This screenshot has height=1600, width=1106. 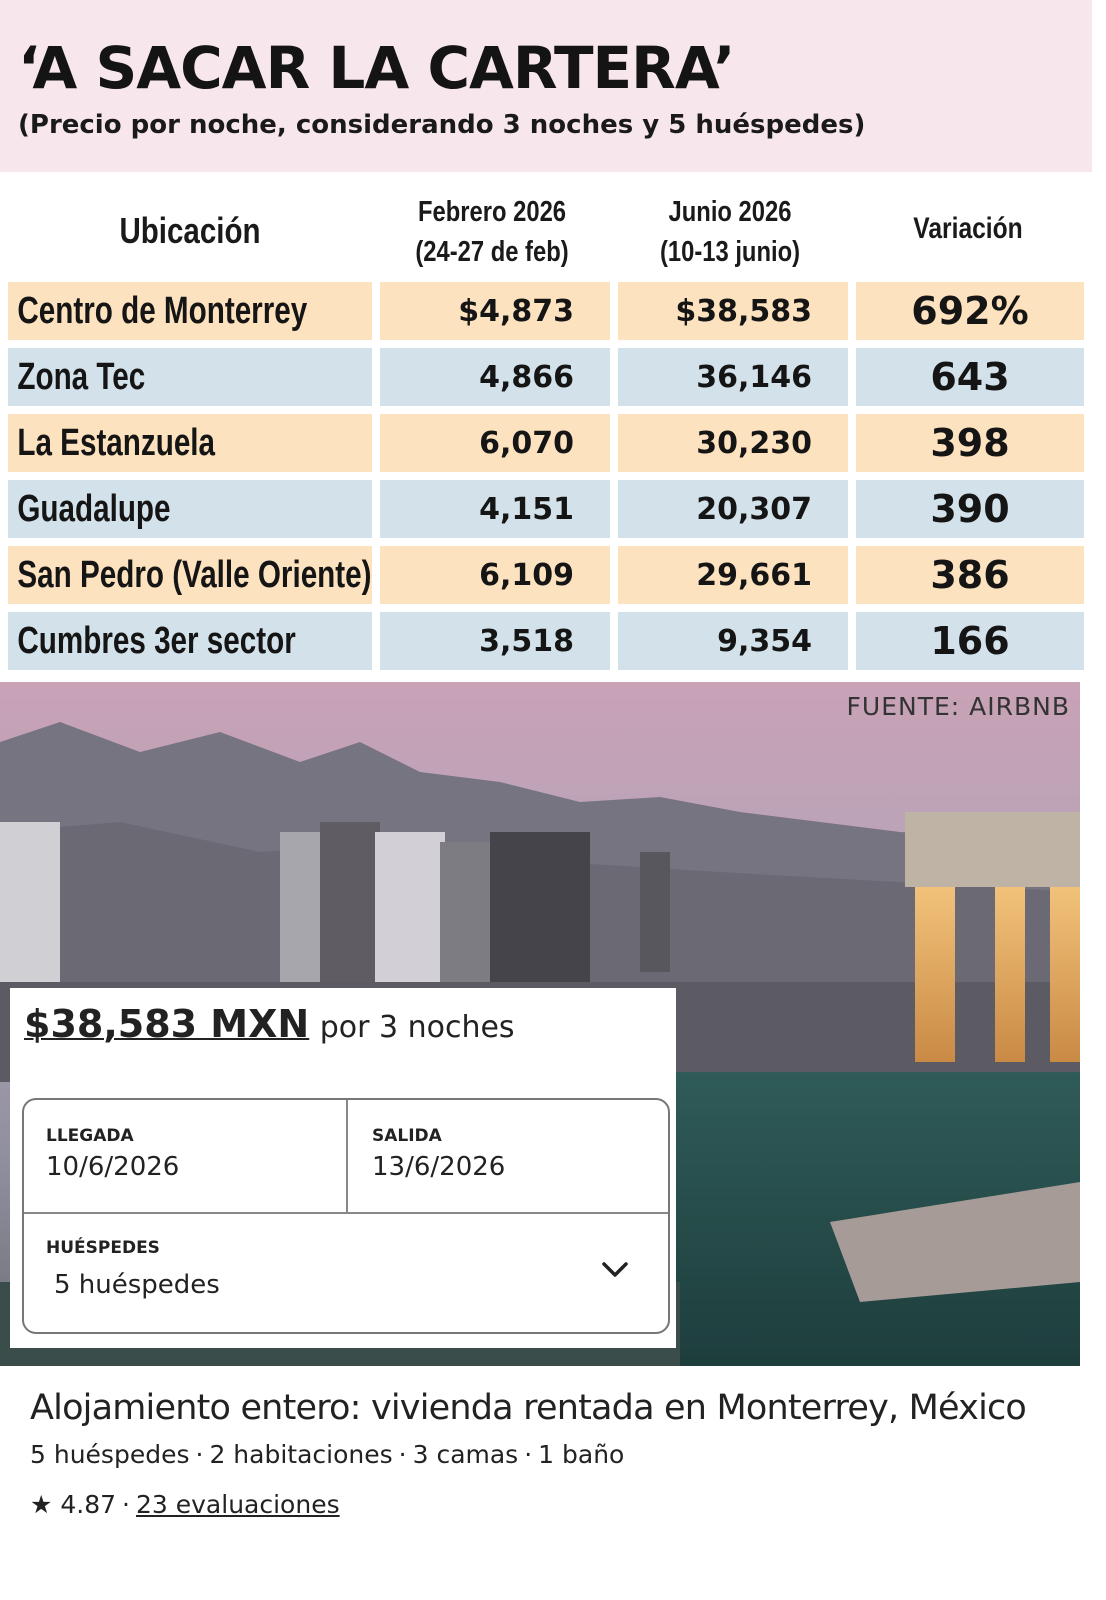 I want to click on reviews-link: 23 evaluaciones, so click(x=238, y=1504).